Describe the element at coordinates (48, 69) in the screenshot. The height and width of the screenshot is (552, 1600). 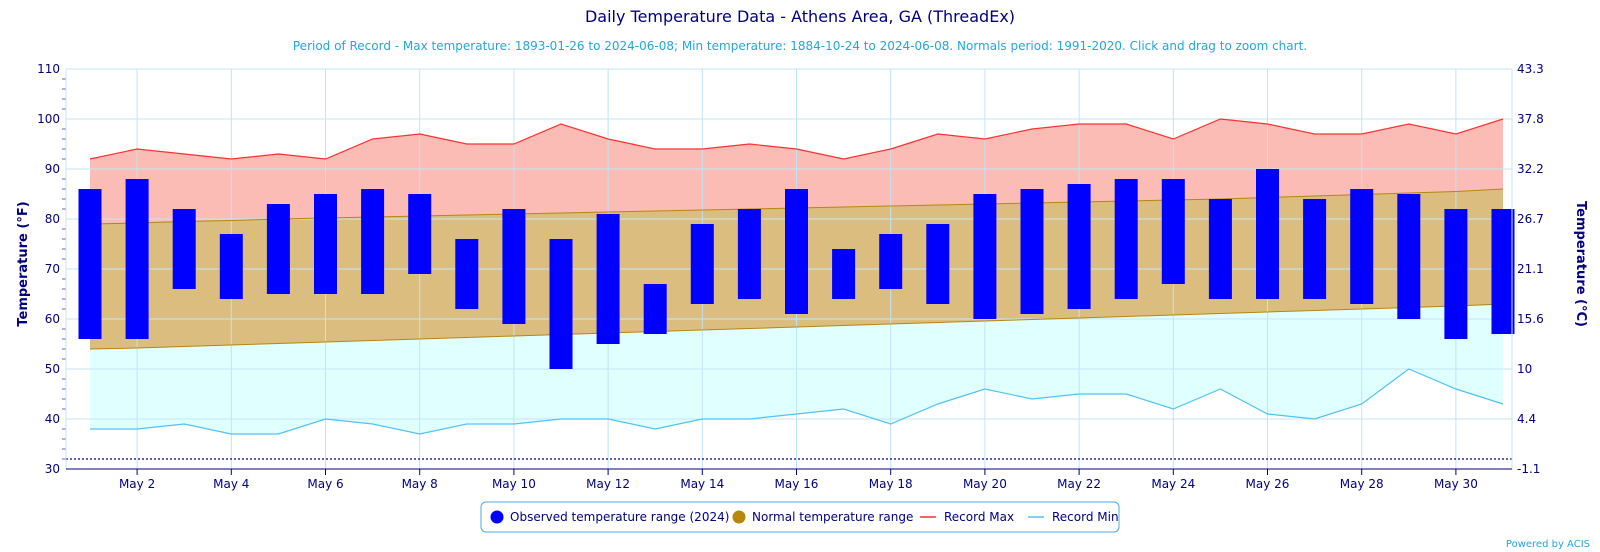
I see `y-tick-label-left: 110` at that location.